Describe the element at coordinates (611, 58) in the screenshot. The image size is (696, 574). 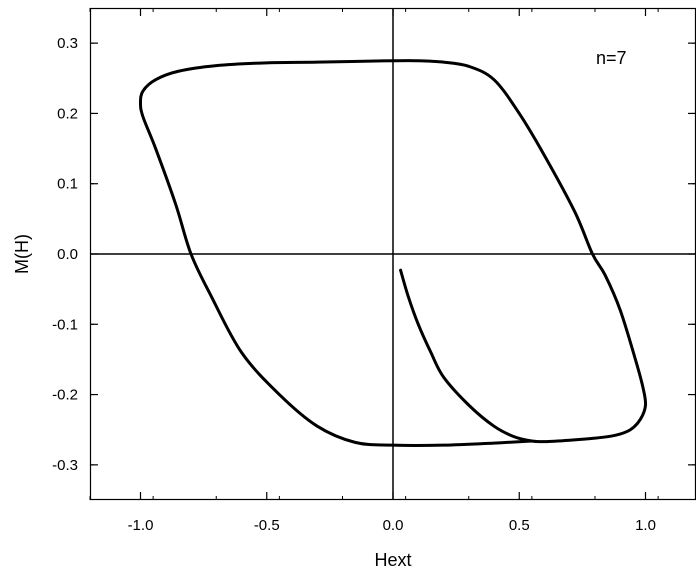
I see `annotation-n: n=7` at that location.